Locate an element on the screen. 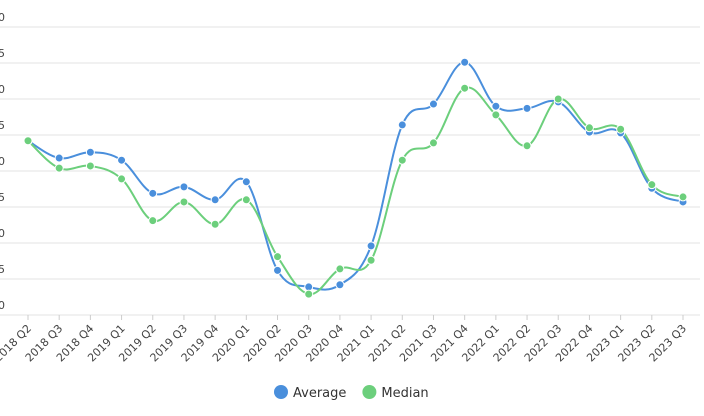 The width and height of the screenshot is (704, 416). y-tick-label: 0 is located at coordinates (2, 305).